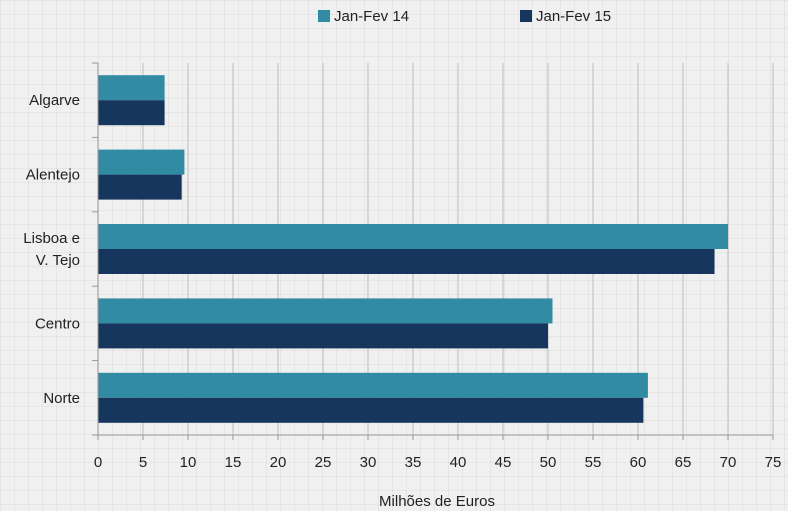 The image size is (788, 511). What do you see at coordinates (368, 462) in the screenshot?
I see `x-tick-label: 30` at bounding box center [368, 462].